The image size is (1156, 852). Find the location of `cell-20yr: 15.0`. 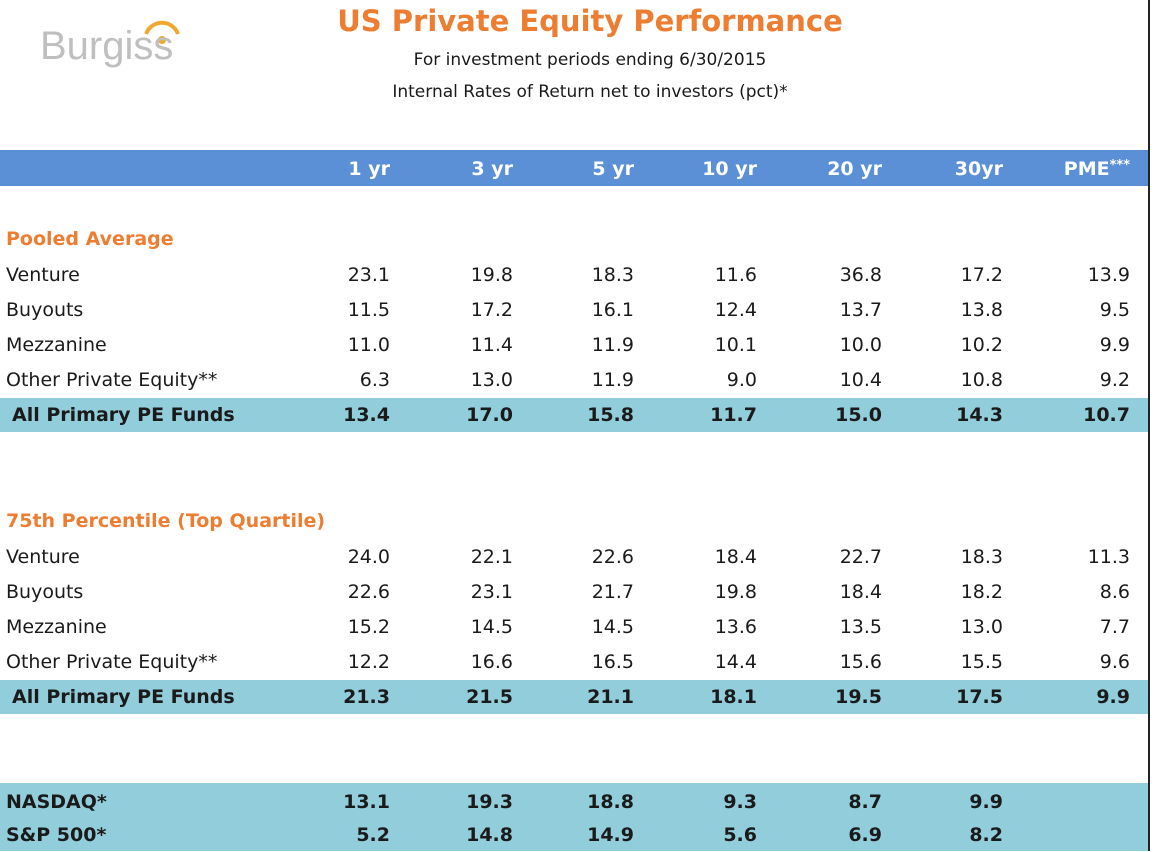

cell-20yr: 15.0 is located at coordinates (858, 415).